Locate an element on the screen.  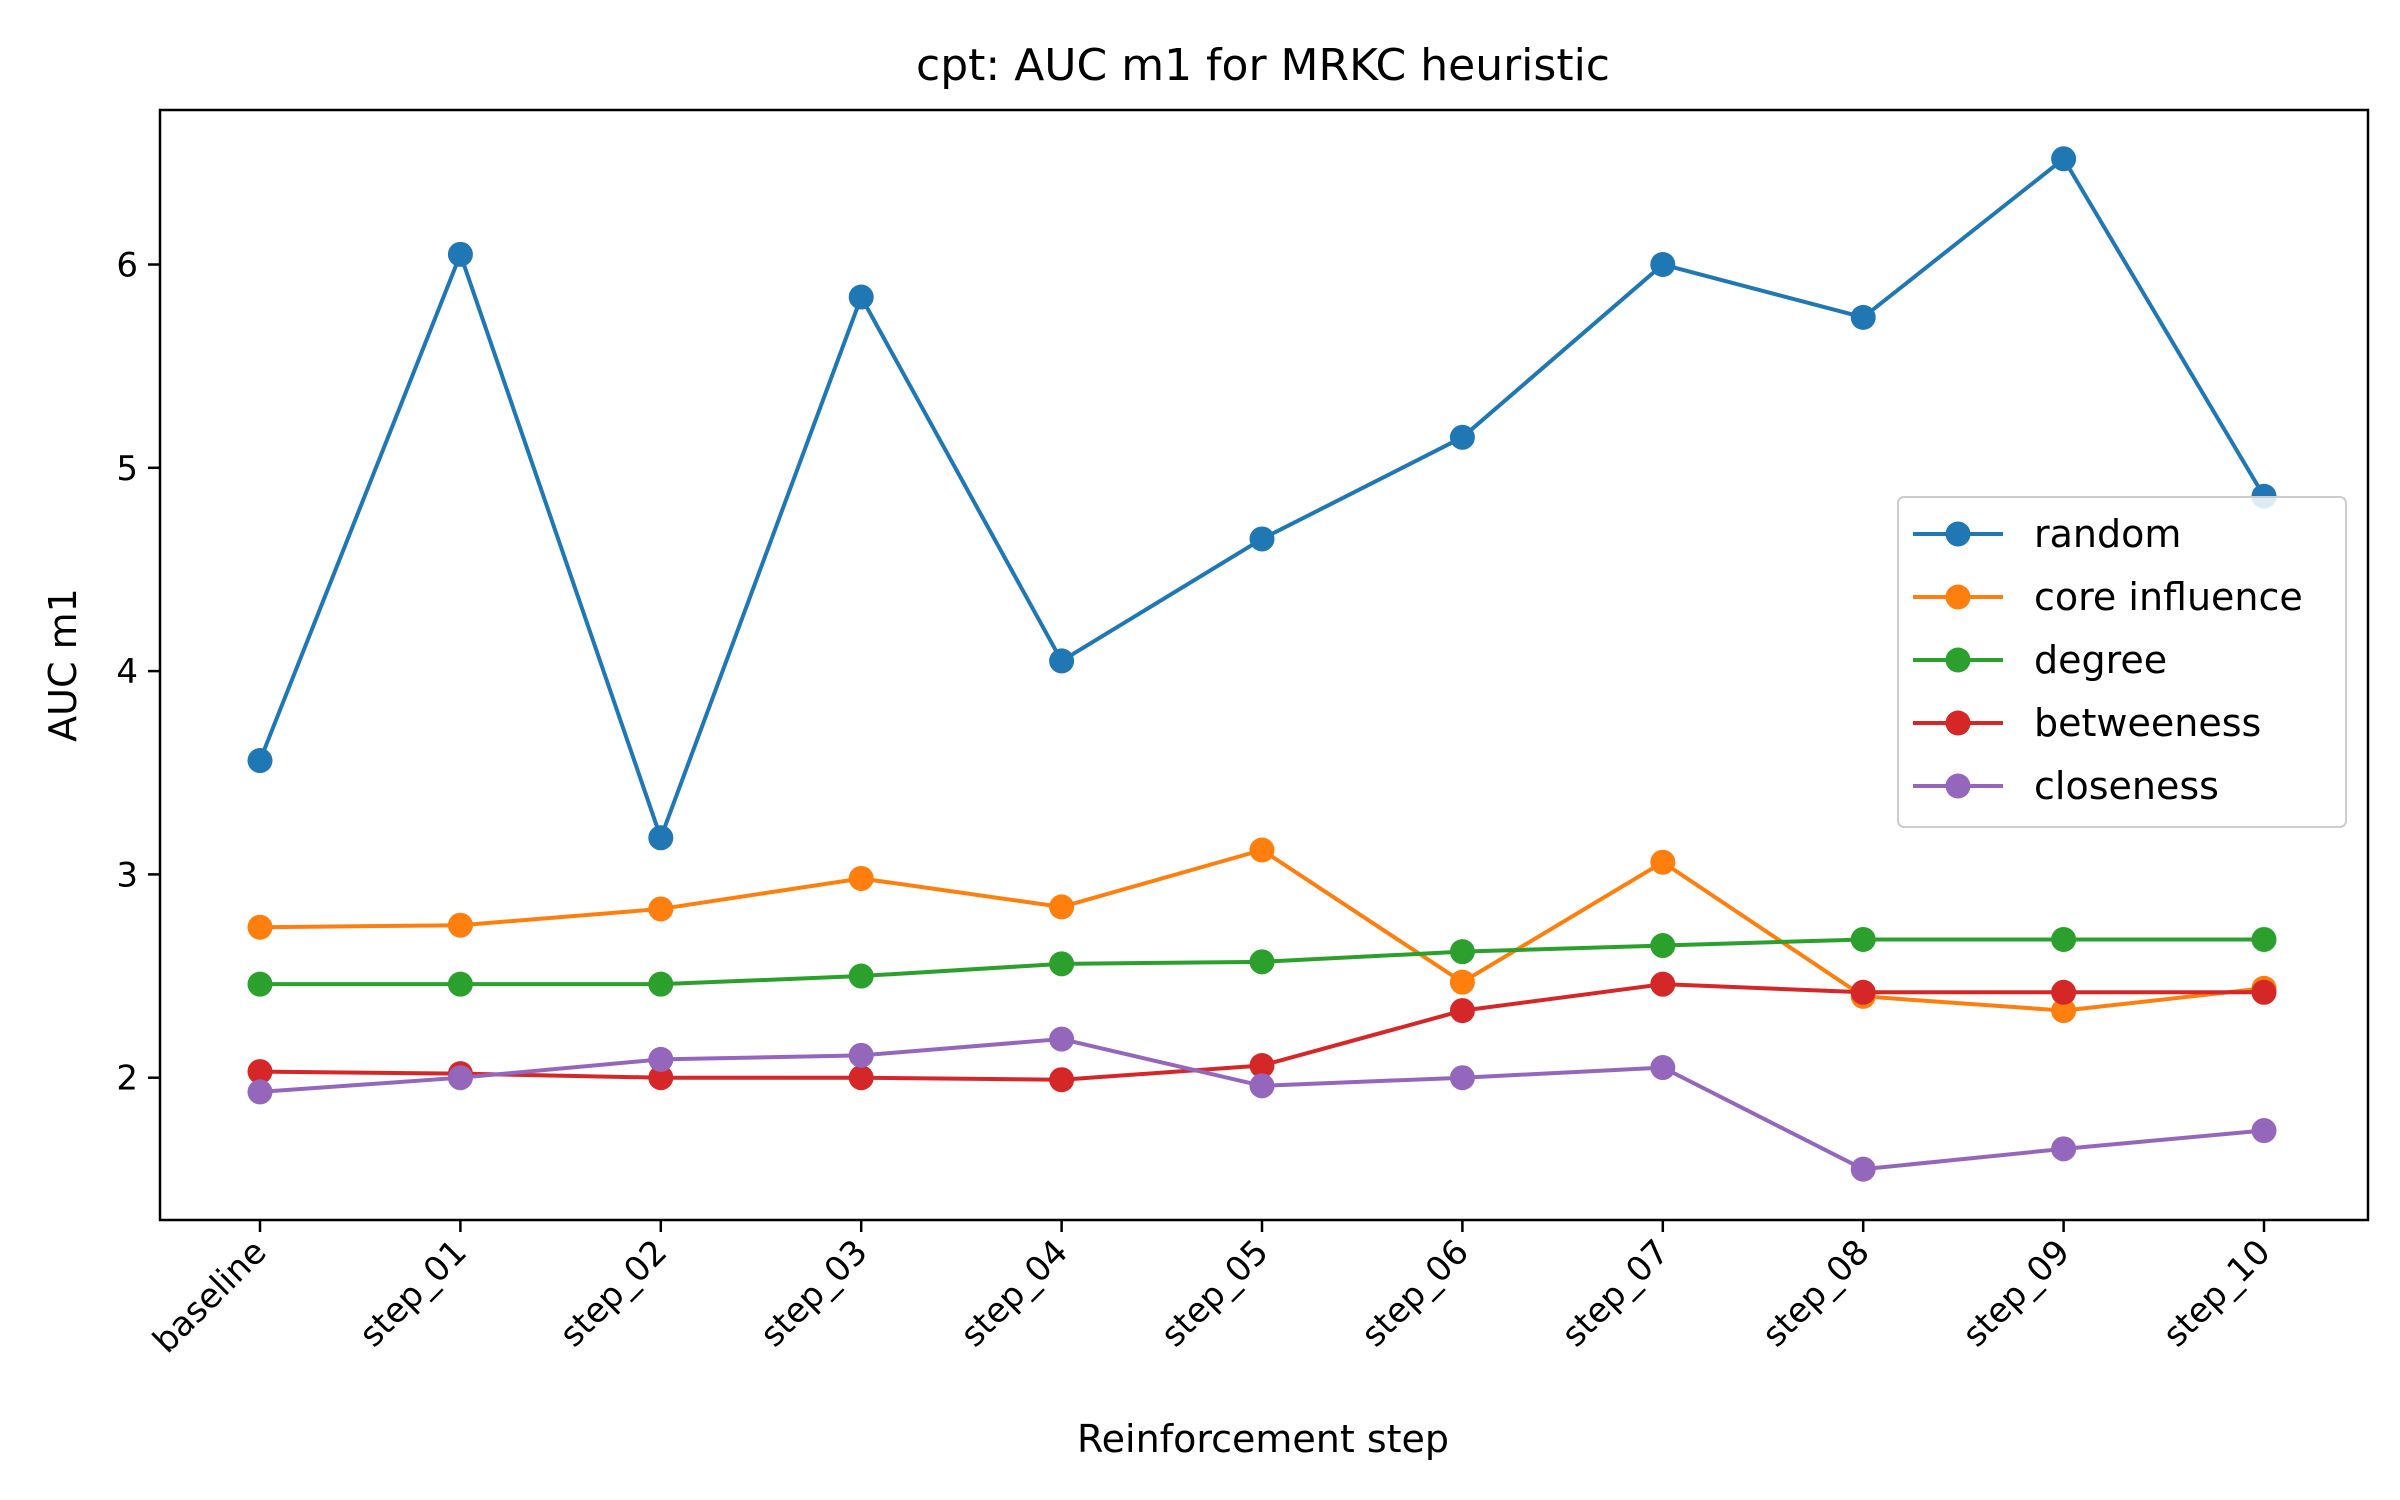
x-tick-label: step_04 is located at coordinates (1014, 1293).